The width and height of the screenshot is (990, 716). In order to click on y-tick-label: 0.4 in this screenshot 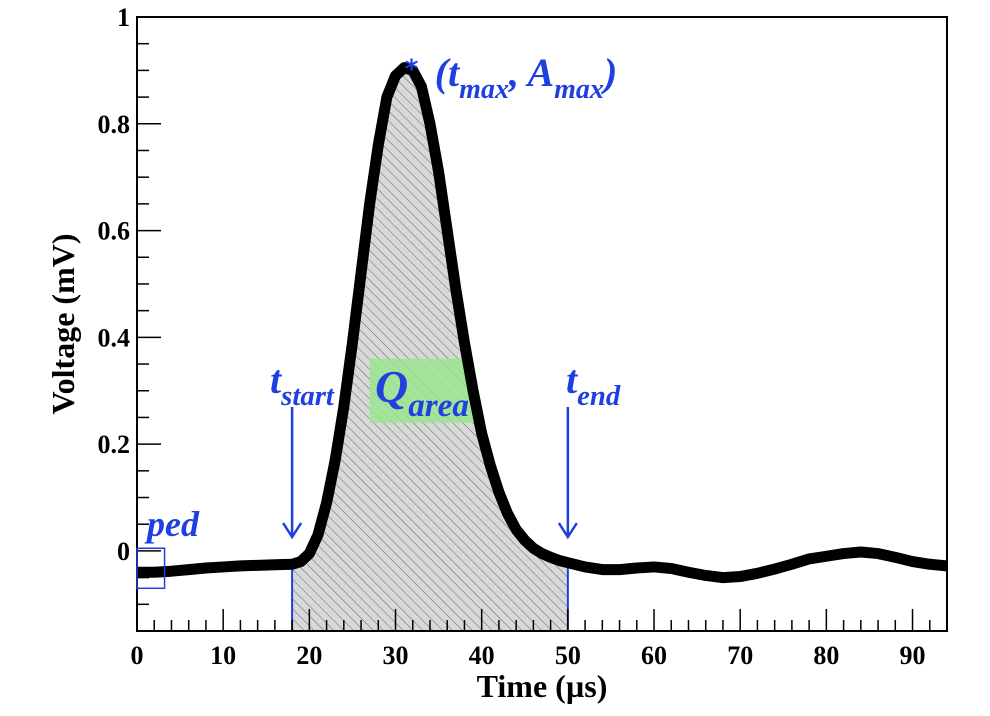, I will do `click(114, 337)`.